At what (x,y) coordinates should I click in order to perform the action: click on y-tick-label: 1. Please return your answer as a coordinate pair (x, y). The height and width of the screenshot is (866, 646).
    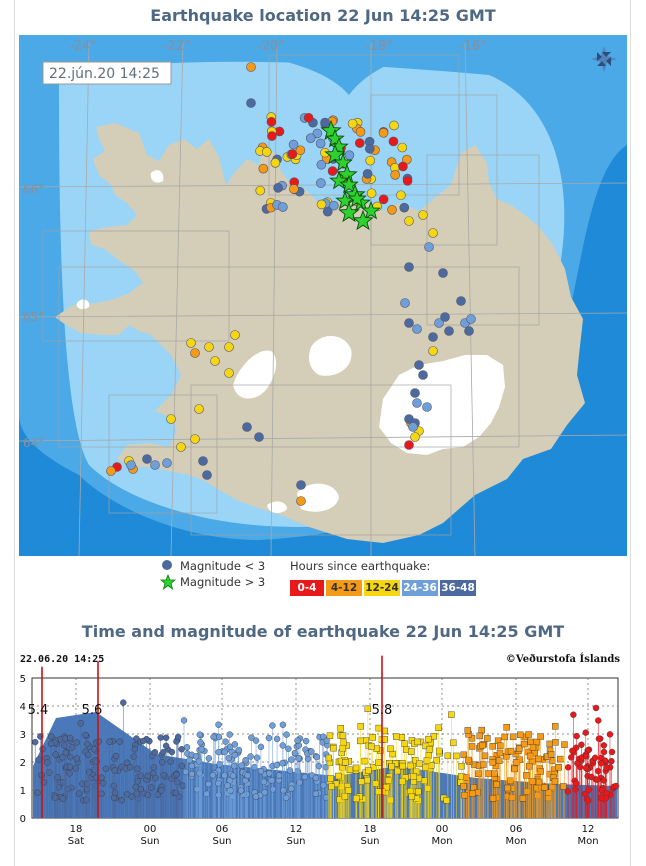
    Looking at the image, I should click on (23, 791).